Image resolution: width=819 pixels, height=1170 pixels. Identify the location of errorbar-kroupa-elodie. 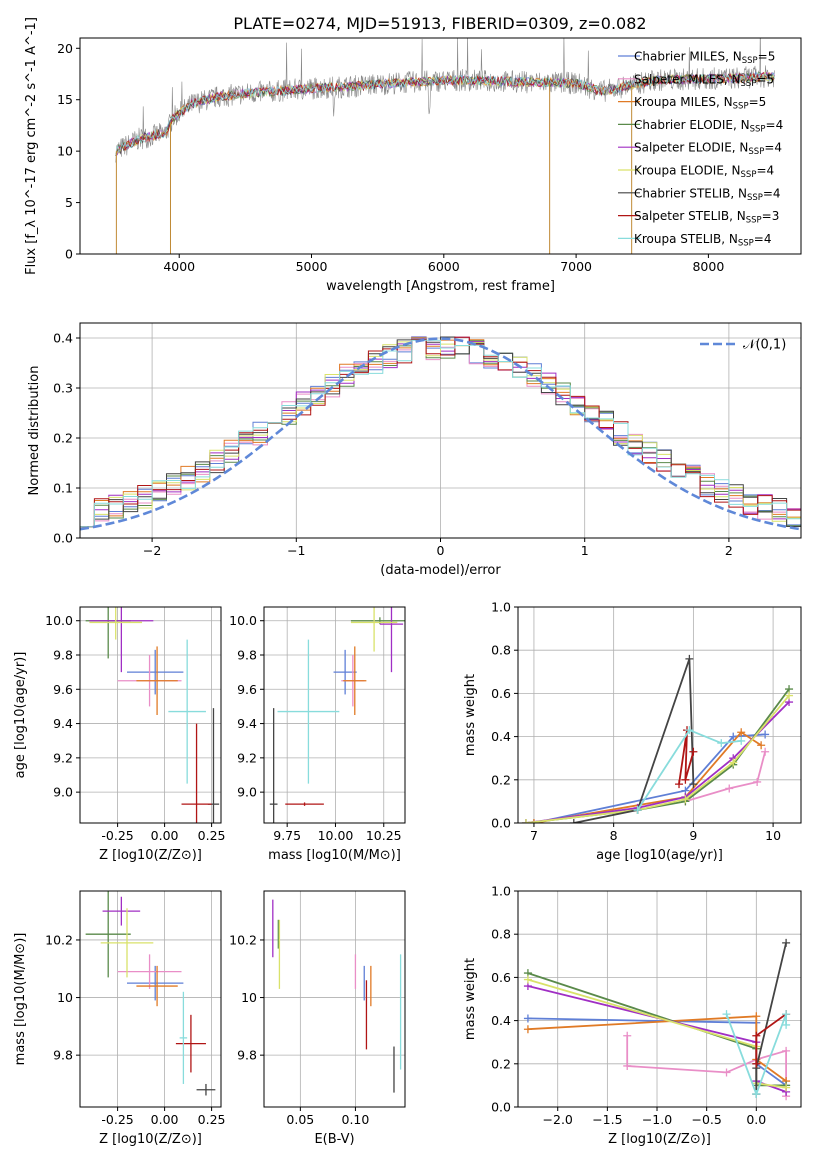
(116, 623).